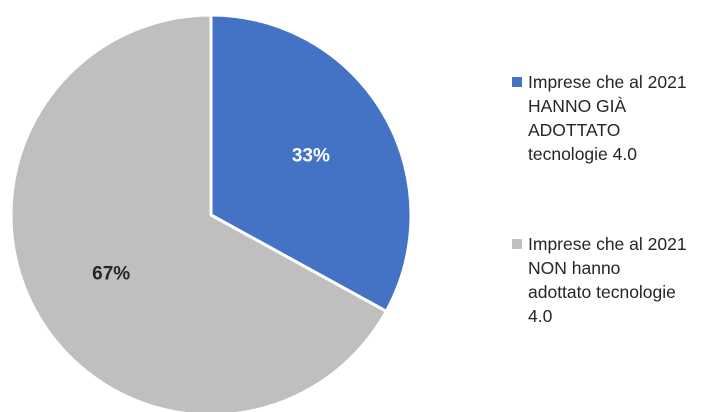  What do you see at coordinates (574, 268) in the screenshot?
I see `legend-label-2-line-2: NON hanno` at bounding box center [574, 268].